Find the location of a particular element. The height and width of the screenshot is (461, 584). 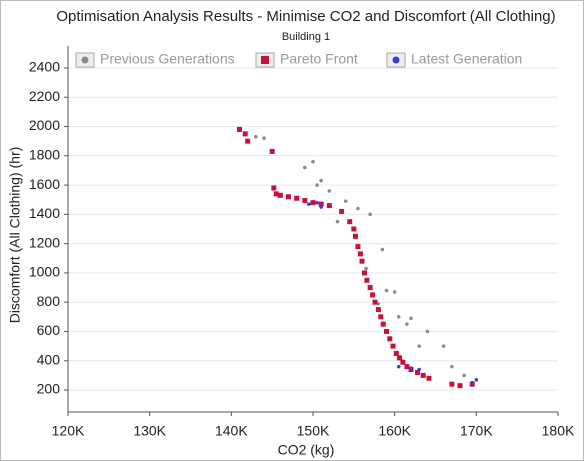

chart-subtitle: Building 1 is located at coordinates (306, 37).